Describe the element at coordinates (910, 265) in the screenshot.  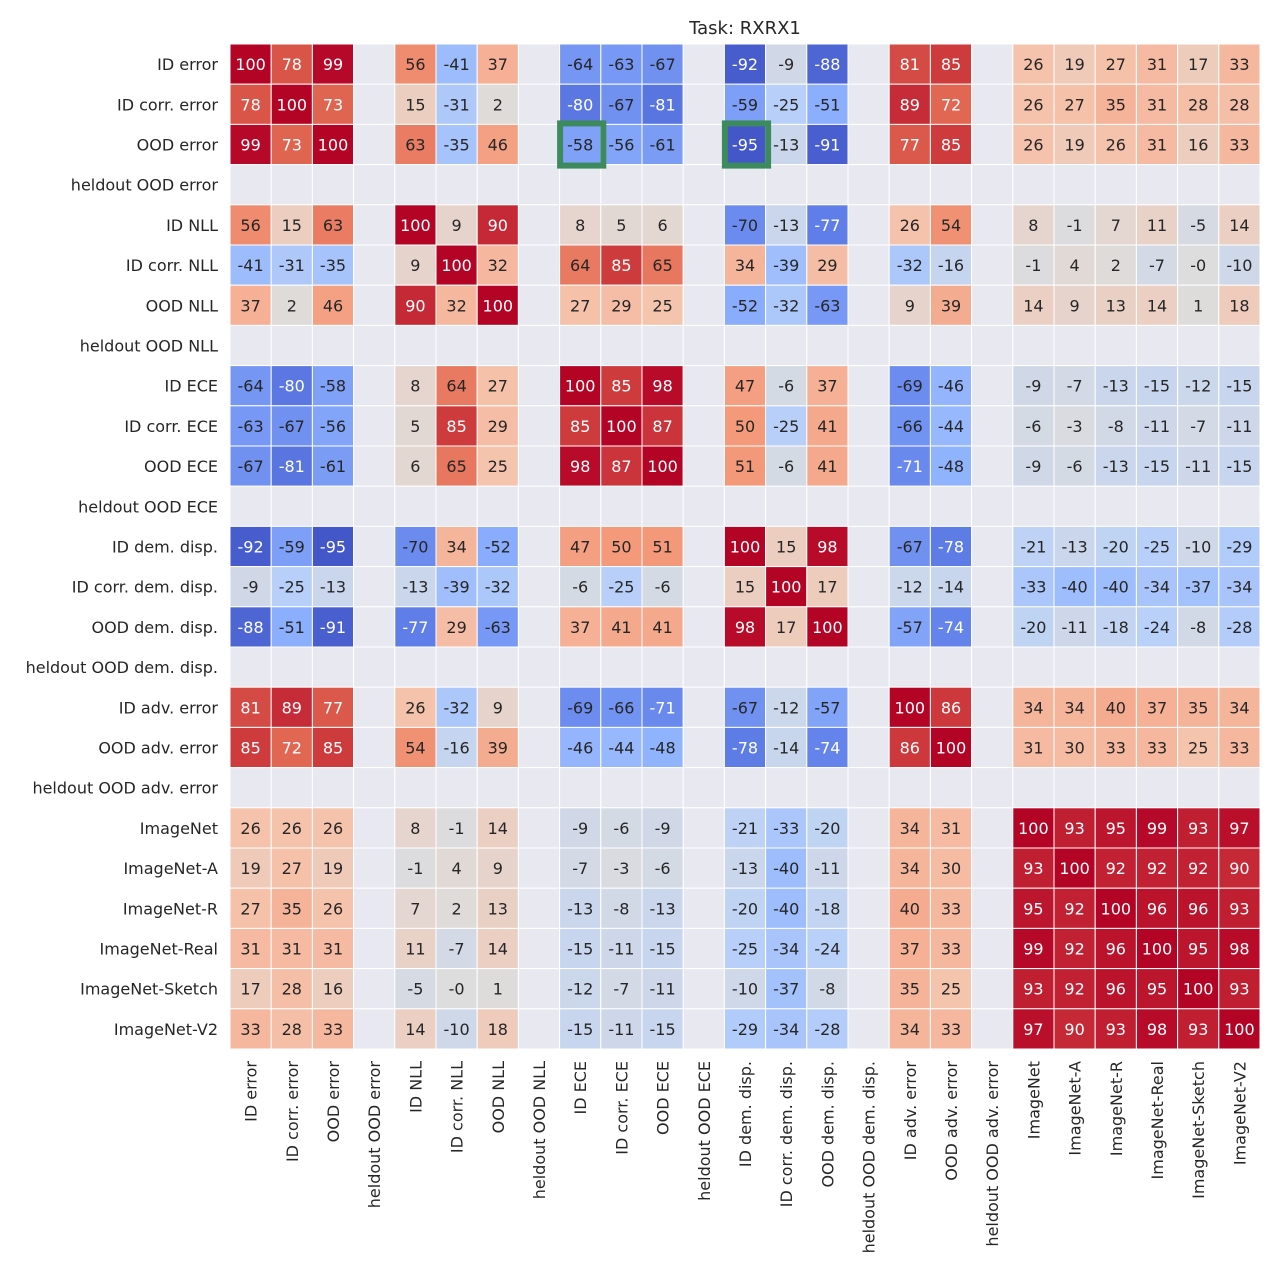
I see `cell-value-label: -32` at that location.